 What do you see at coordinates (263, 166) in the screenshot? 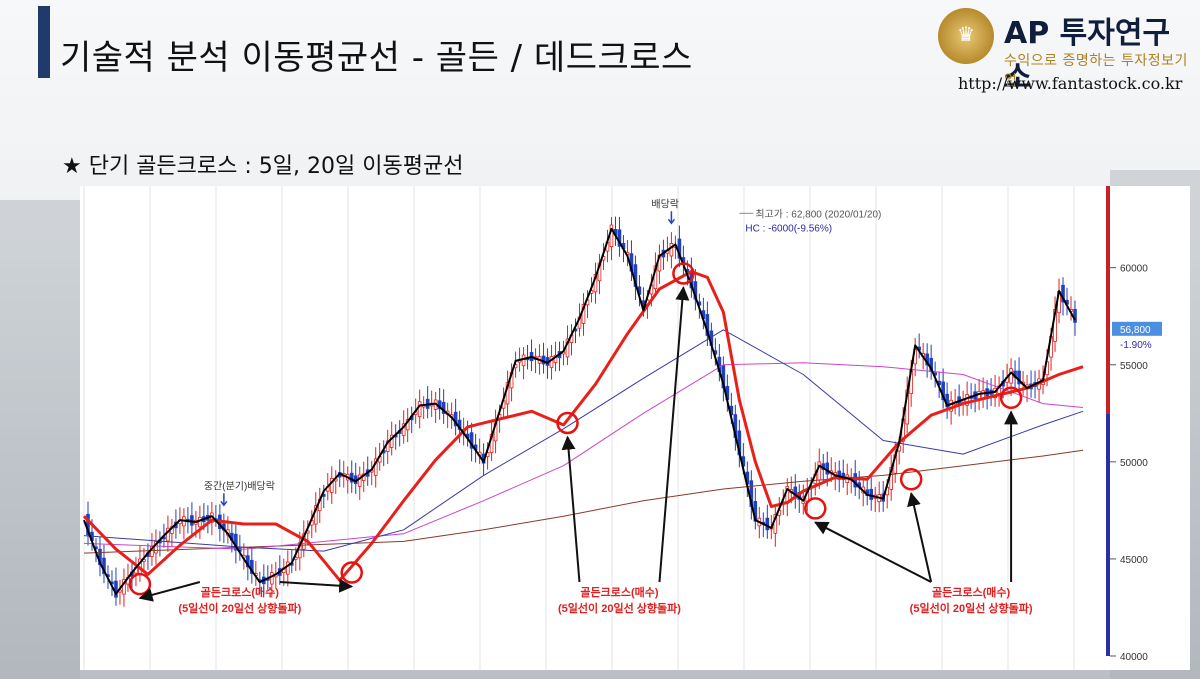
I see `section-subtitle: ★ 단기 골든크로스 : 5일, 20일 이동평균선` at bounding box center [263, 166].